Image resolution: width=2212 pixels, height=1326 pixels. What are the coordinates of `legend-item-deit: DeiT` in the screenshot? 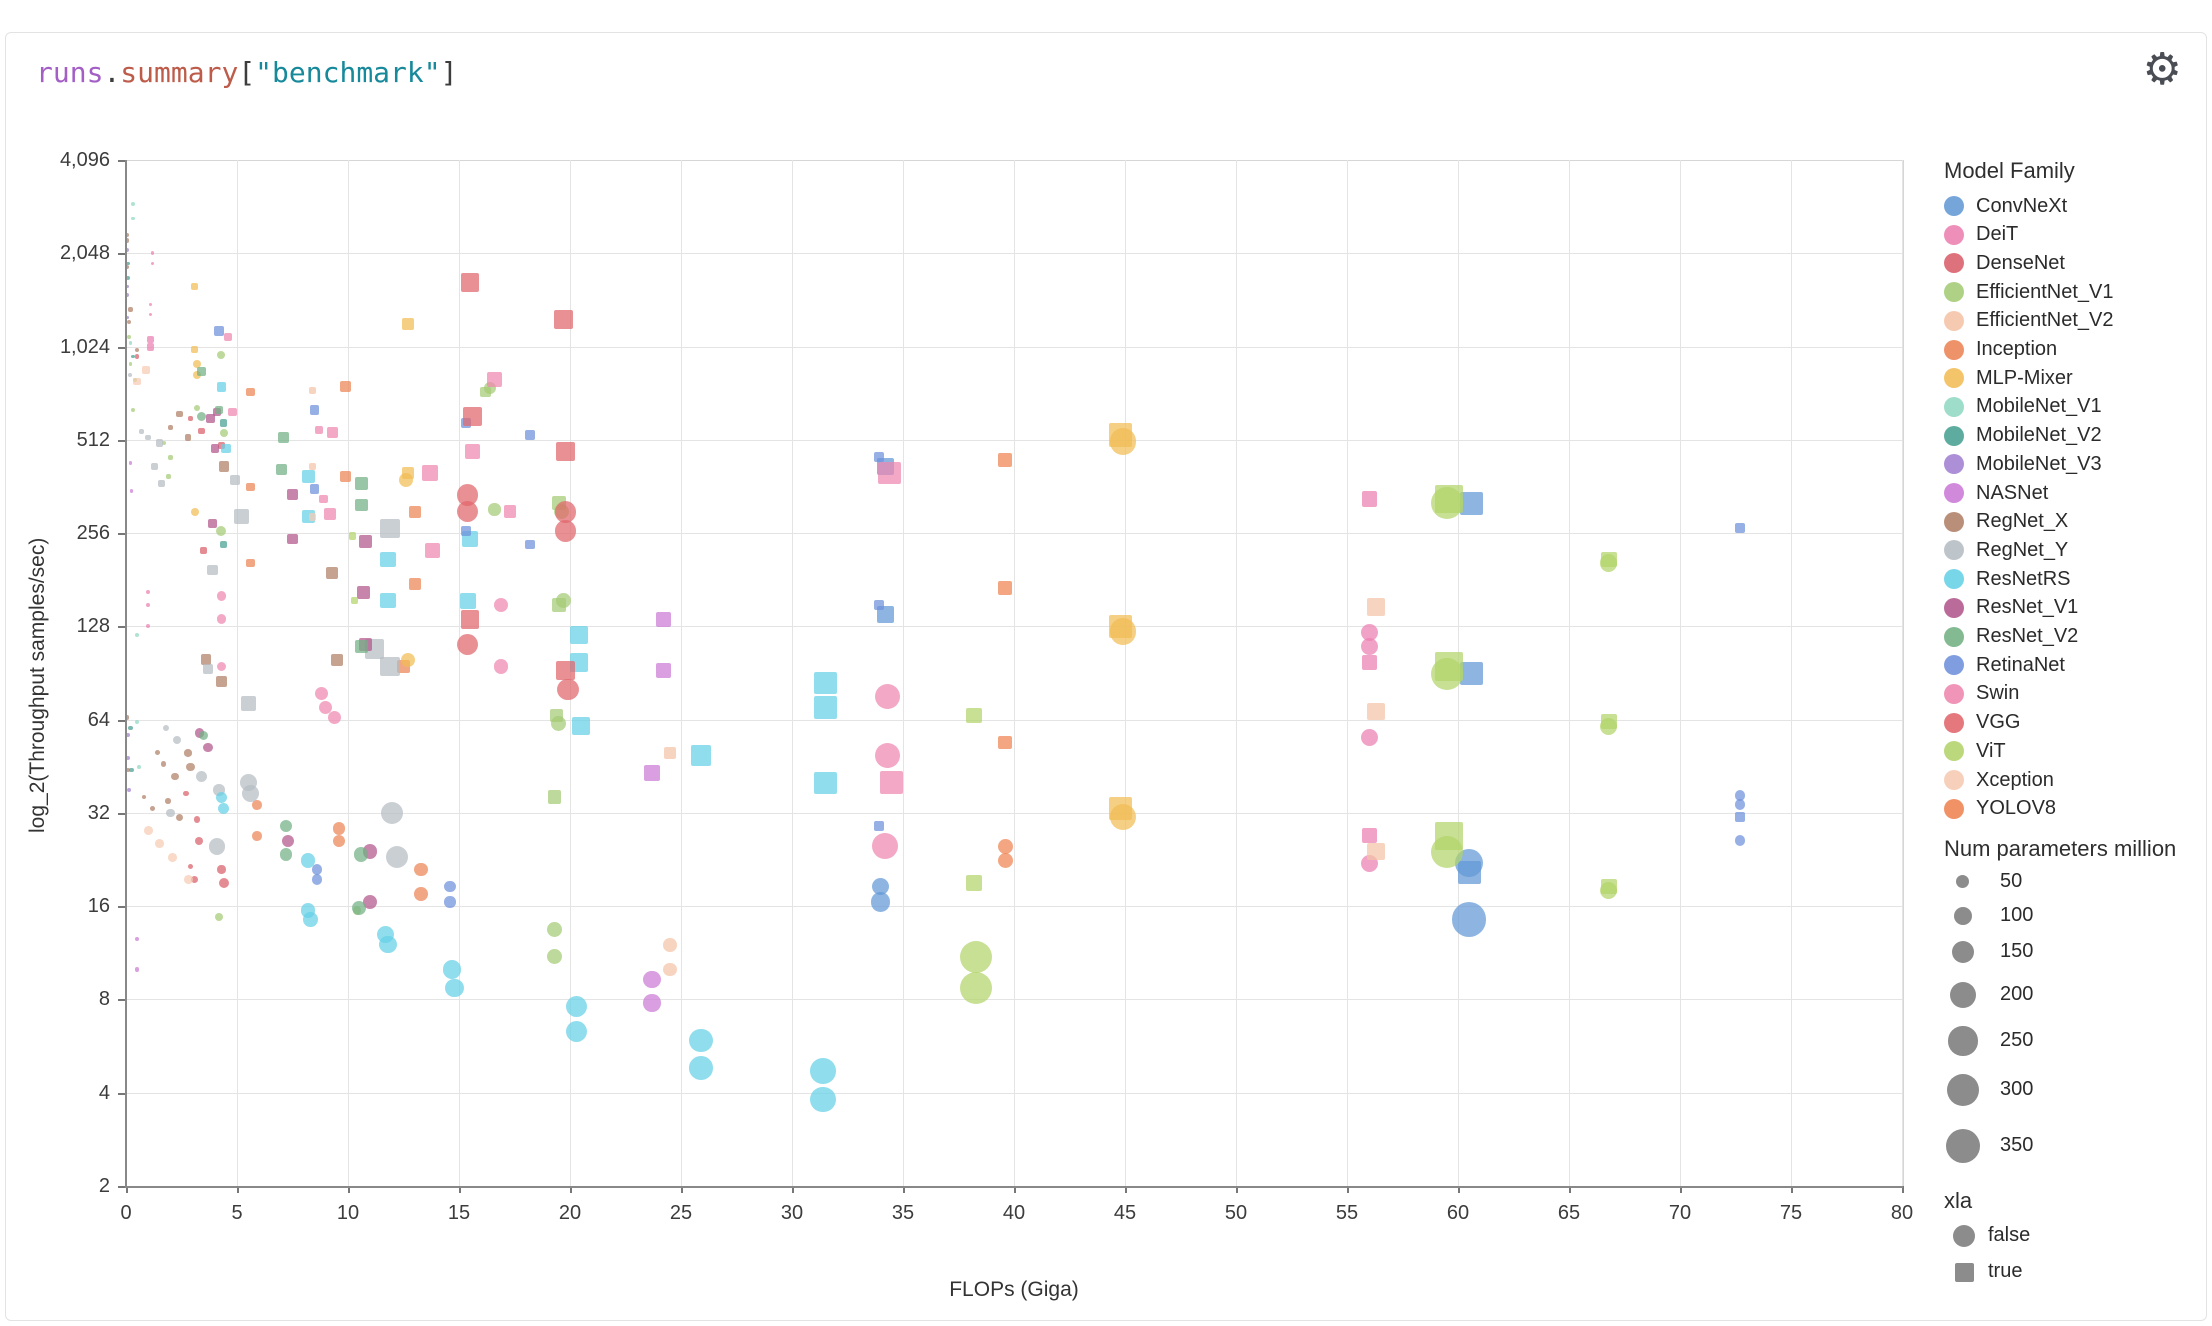 It's located at (1981, 235).